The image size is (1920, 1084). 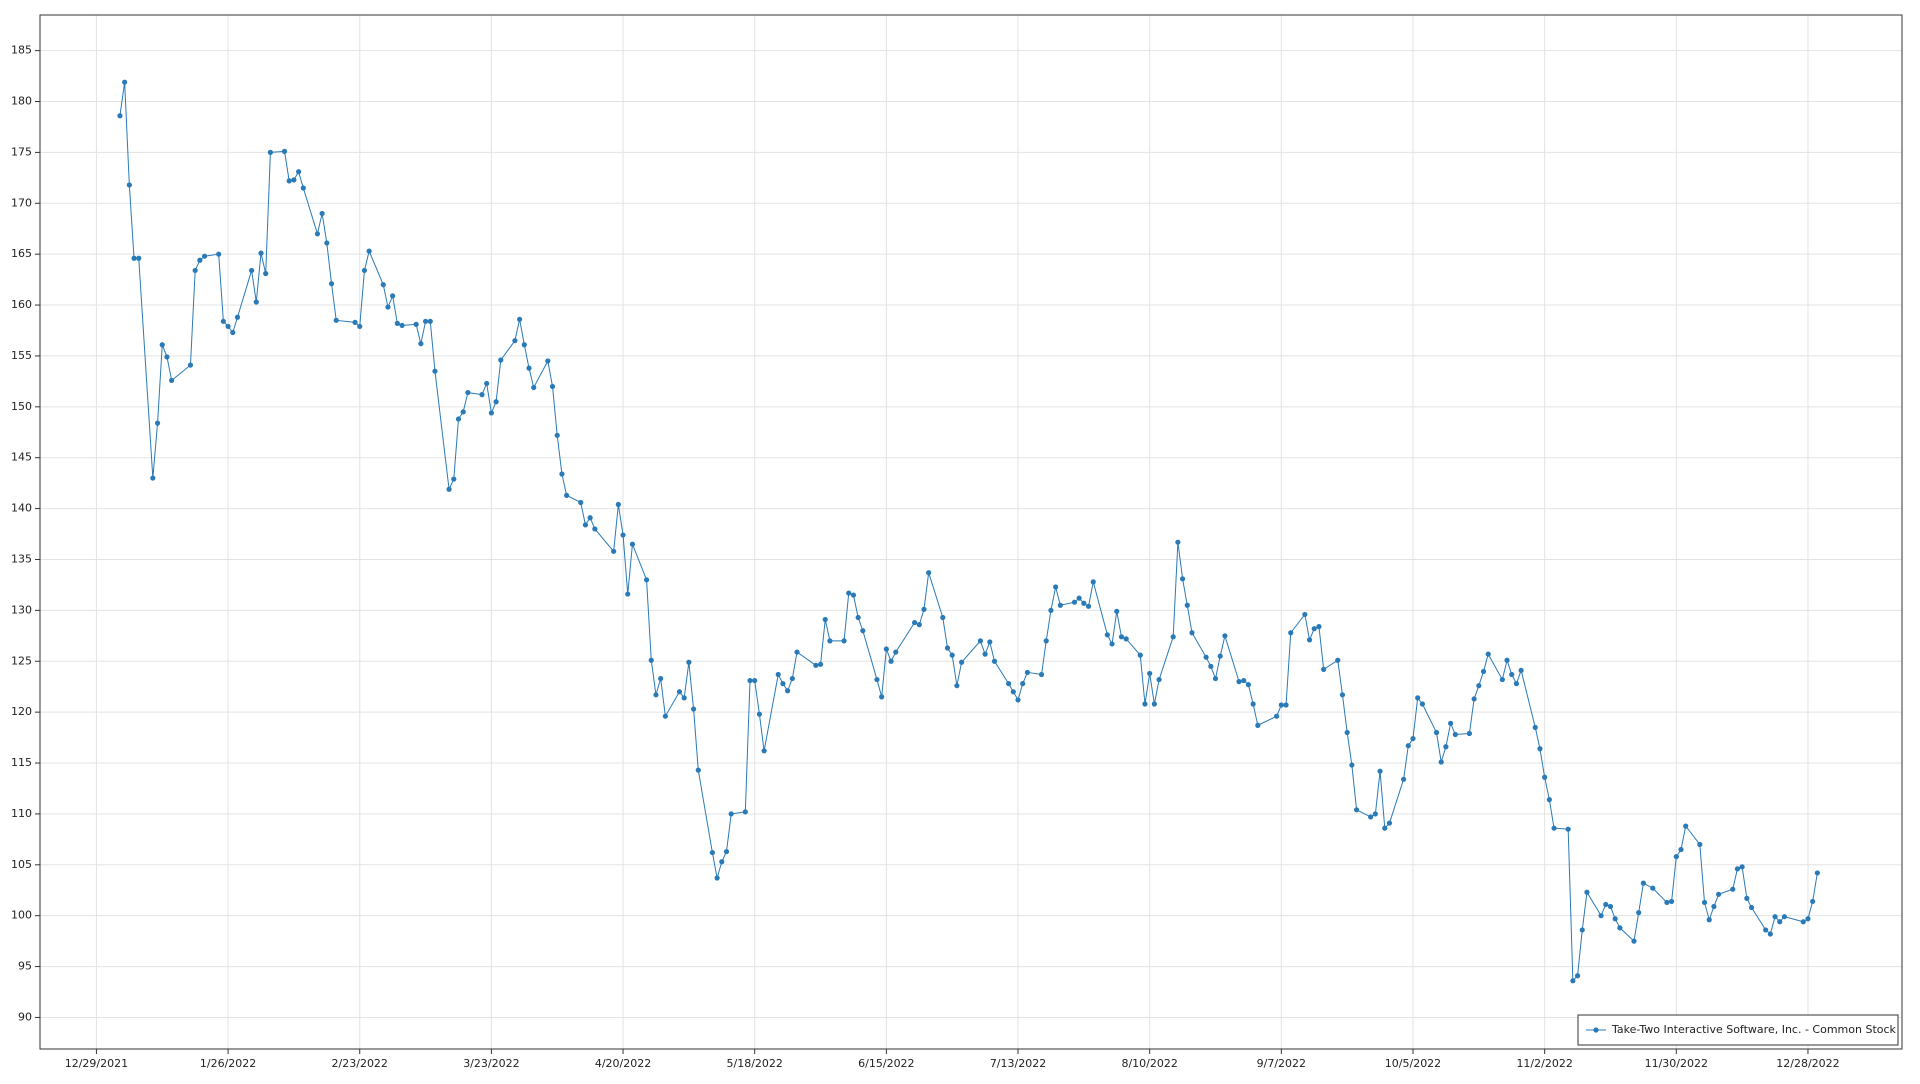 I want to click on x-tick-label: 5/18/2022, so click(x=755, y=1063).